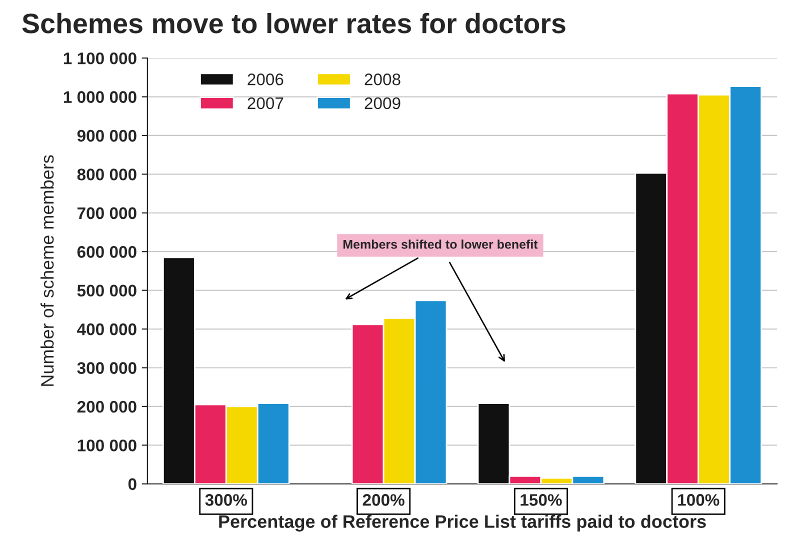 This screenshot has width=797, height=553. I want to click on y-tick-label: 800 000, so click(106, 174).